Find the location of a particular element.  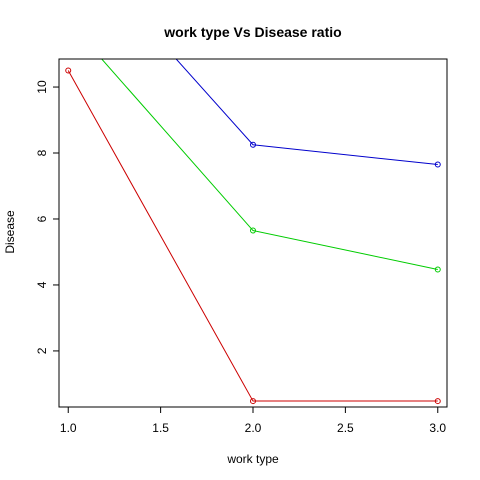

x-axis-label: work type is located at coordinates (252, 459).